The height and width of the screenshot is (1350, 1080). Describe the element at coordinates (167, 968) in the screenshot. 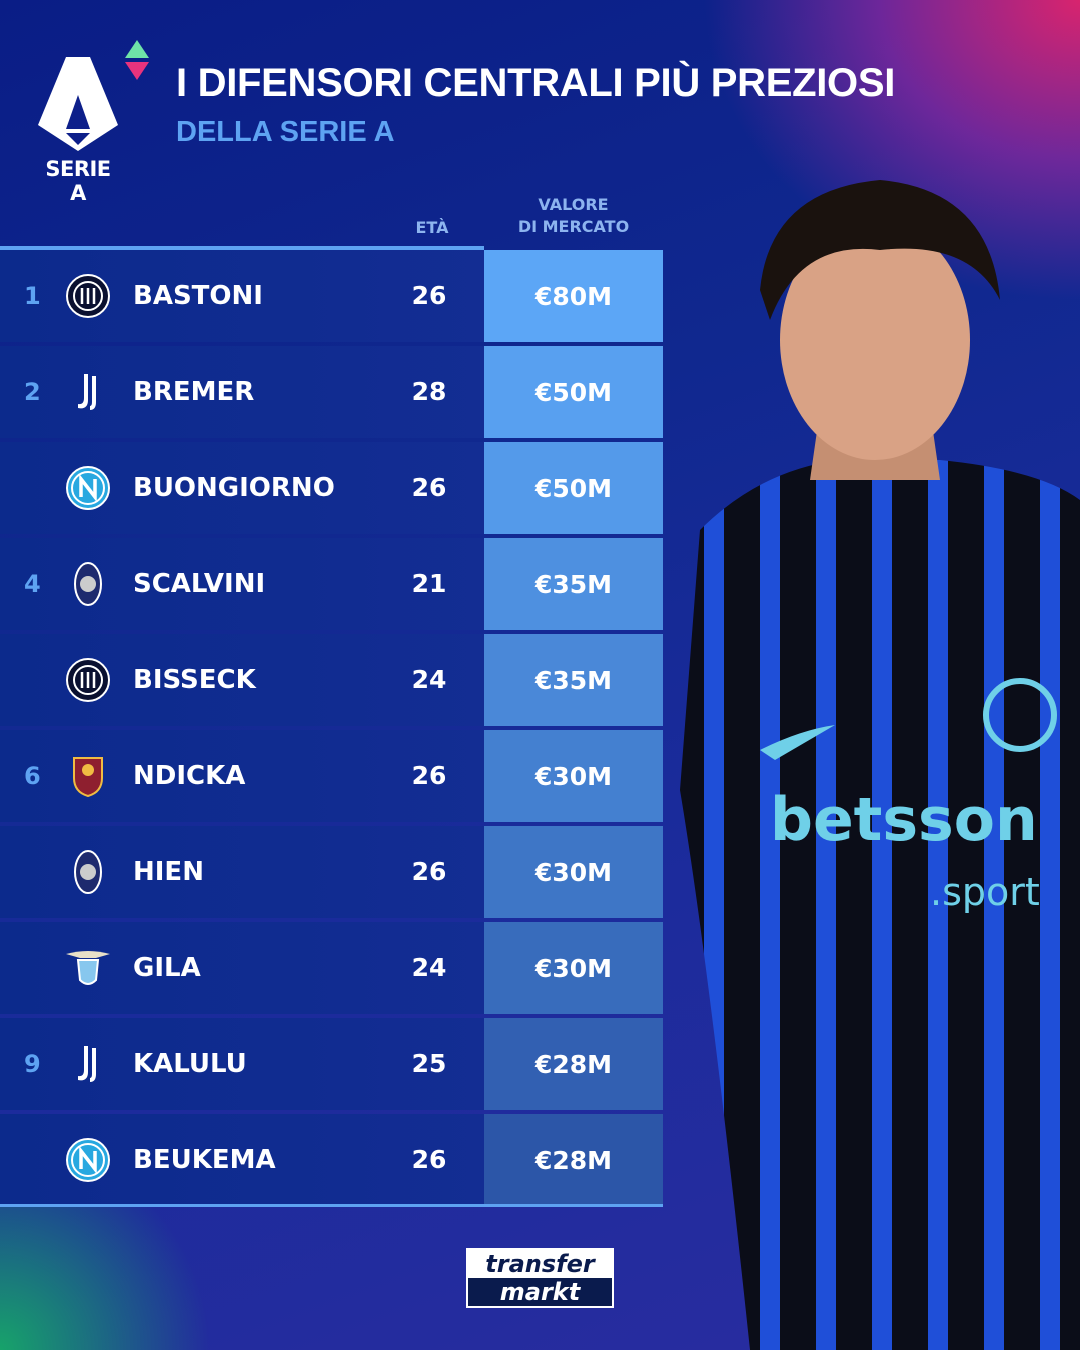

I see `player-name: GILA` at that location.